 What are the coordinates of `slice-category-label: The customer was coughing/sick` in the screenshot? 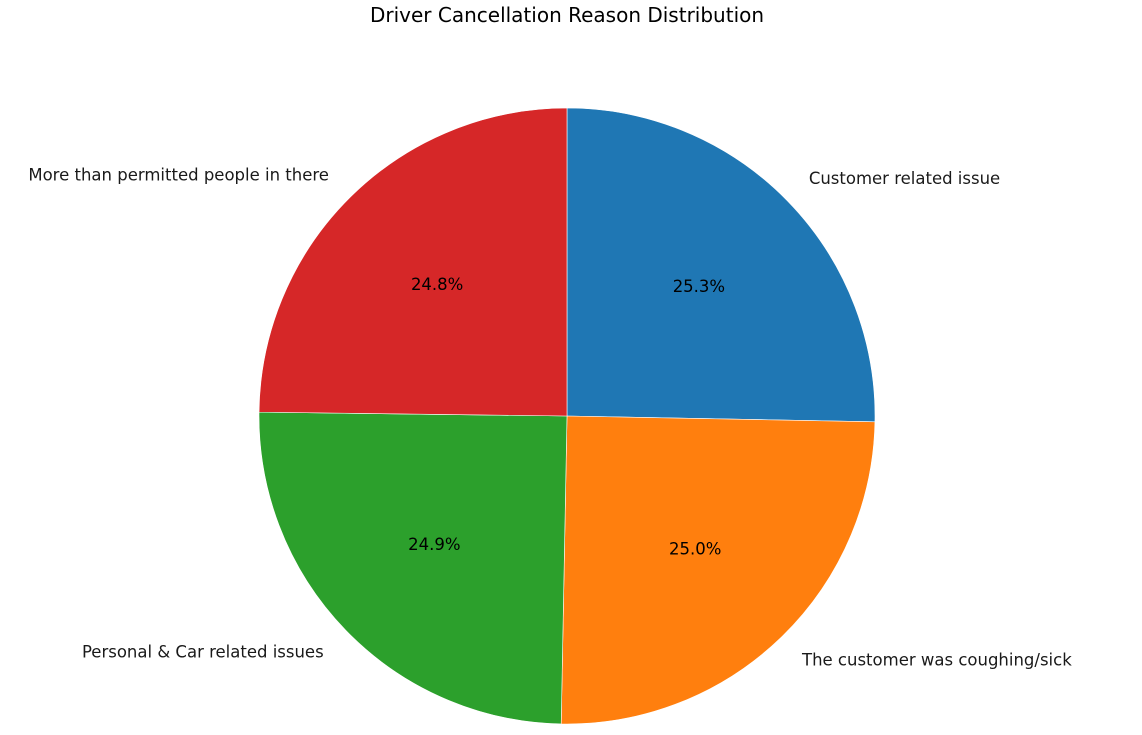 It's located at (936, 660).